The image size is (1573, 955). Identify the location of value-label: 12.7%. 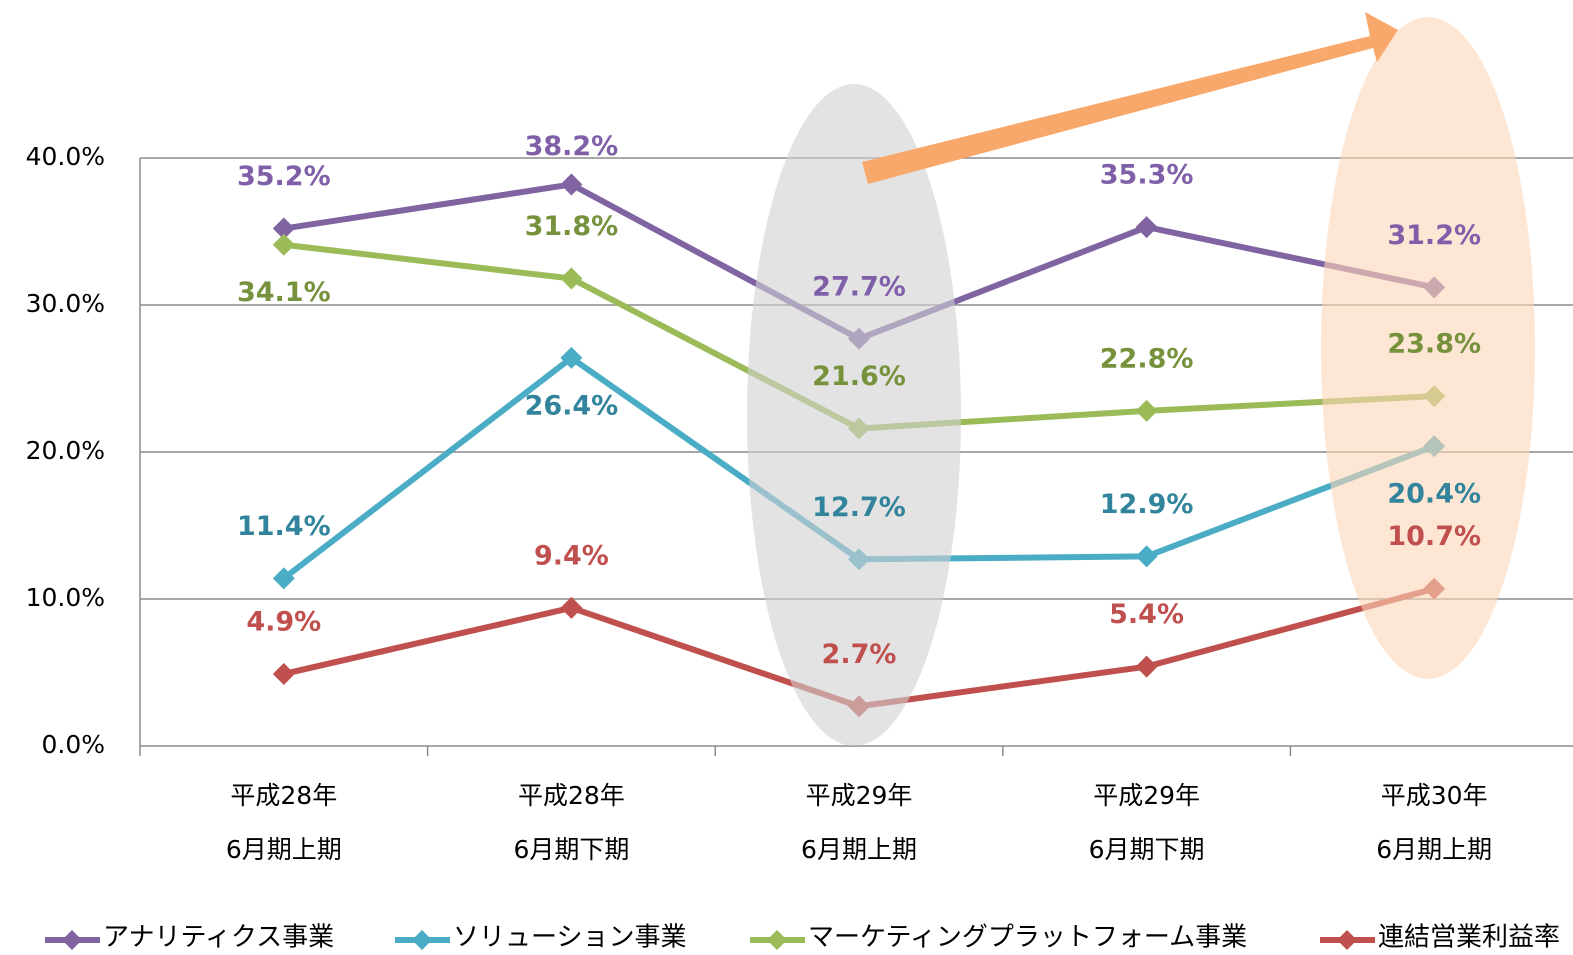
(859, 507).